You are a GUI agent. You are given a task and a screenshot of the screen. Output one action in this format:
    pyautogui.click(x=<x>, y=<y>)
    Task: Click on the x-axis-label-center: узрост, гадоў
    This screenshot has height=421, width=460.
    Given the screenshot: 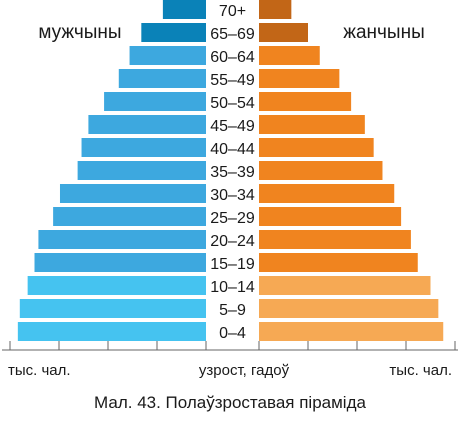 What is the action you would take?
    pyautogui.click(x=244, y=370)
    